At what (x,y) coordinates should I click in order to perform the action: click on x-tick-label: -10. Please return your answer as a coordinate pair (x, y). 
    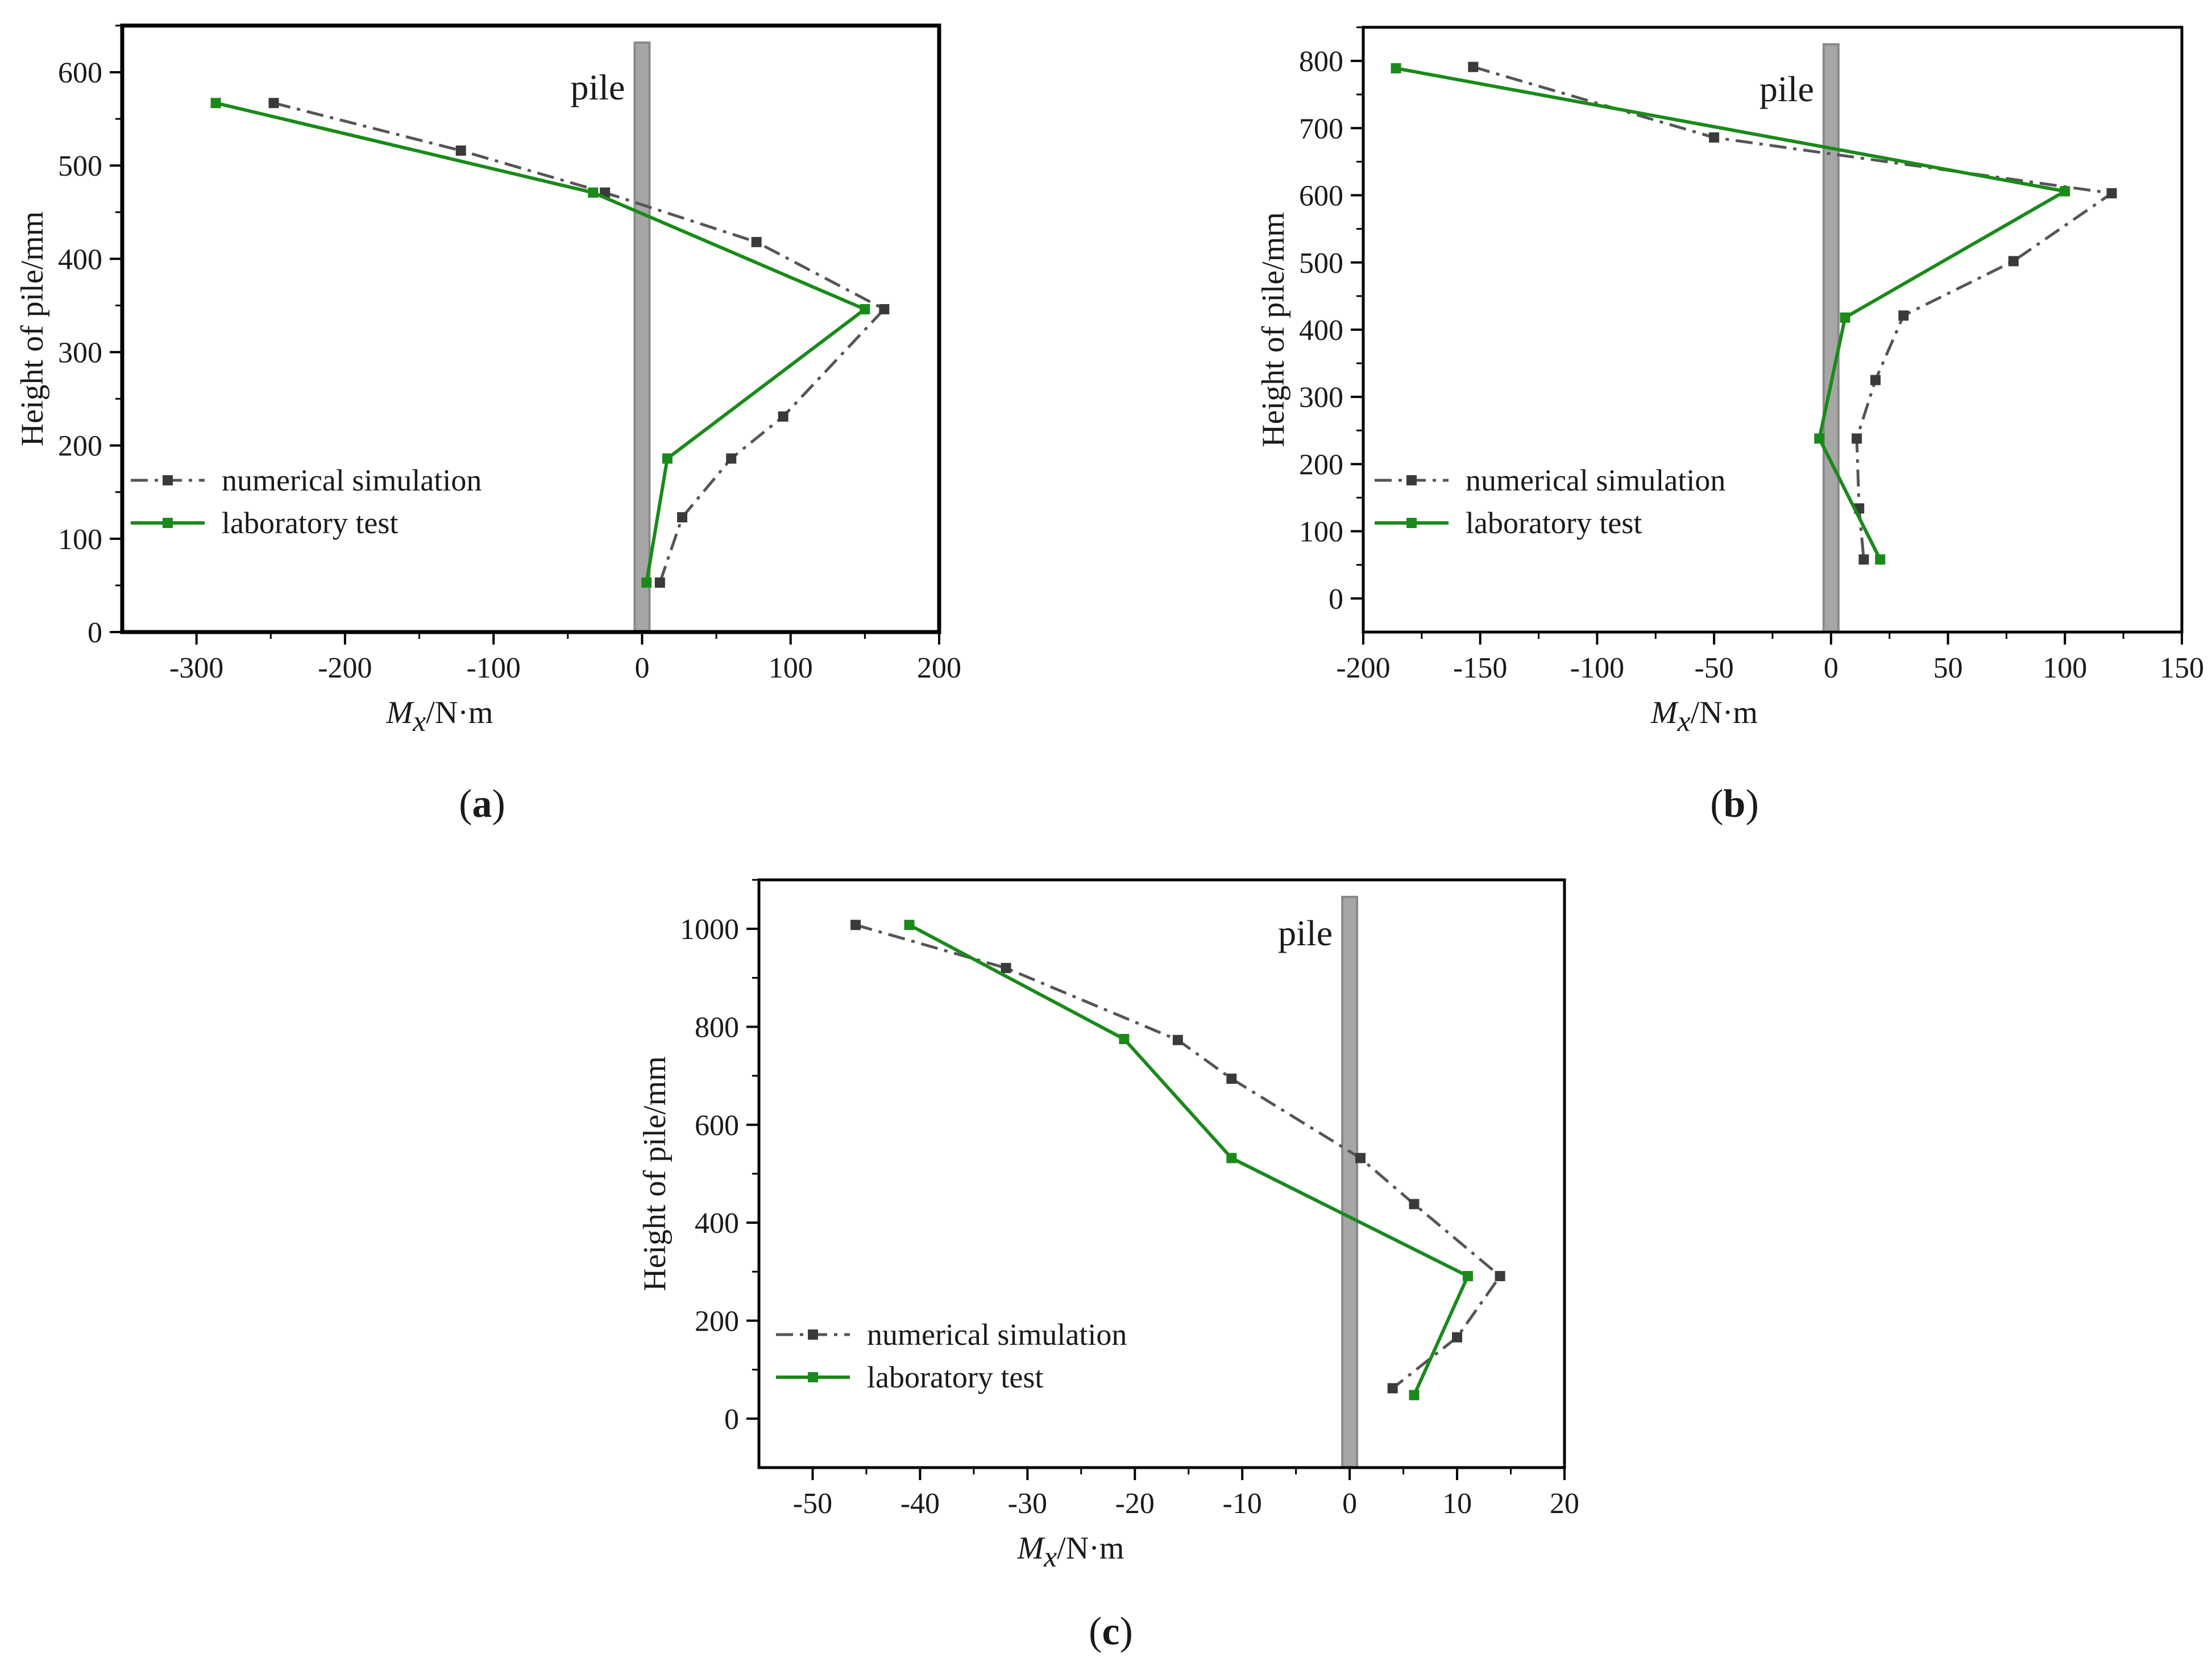
    Looking at the image, I should click on (1242, 1503).